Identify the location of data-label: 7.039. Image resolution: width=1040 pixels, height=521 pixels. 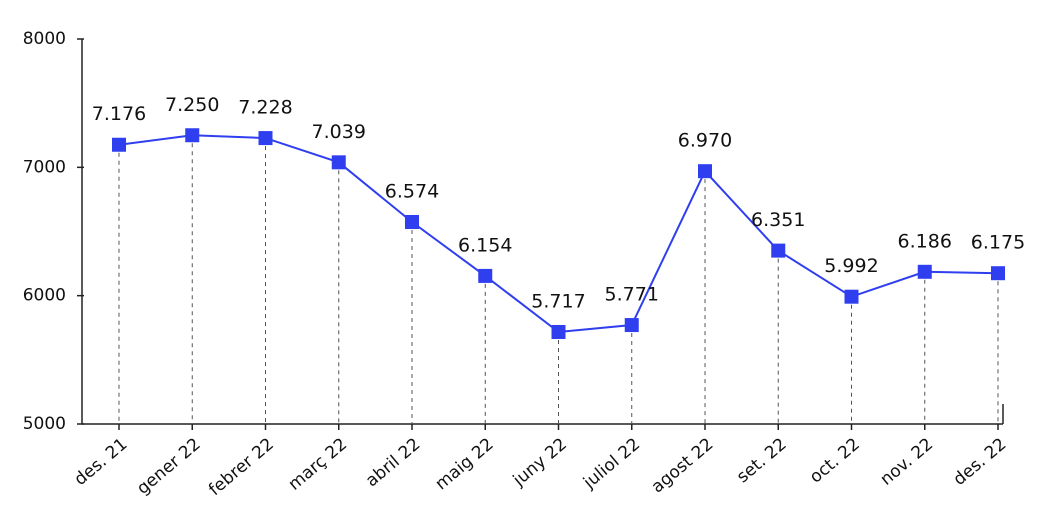
(339, 132).